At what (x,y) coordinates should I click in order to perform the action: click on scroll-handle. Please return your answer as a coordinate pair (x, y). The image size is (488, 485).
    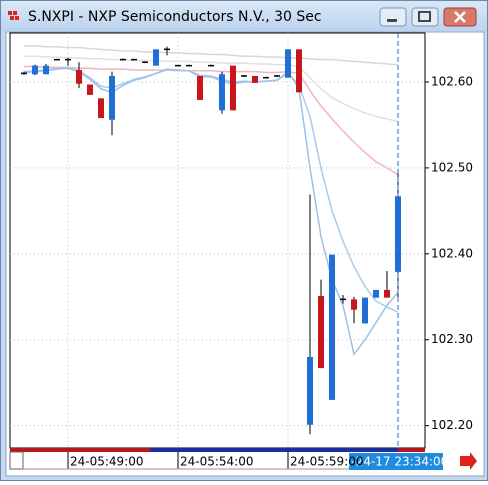
    Looking at the image, I should click on (16, 460).